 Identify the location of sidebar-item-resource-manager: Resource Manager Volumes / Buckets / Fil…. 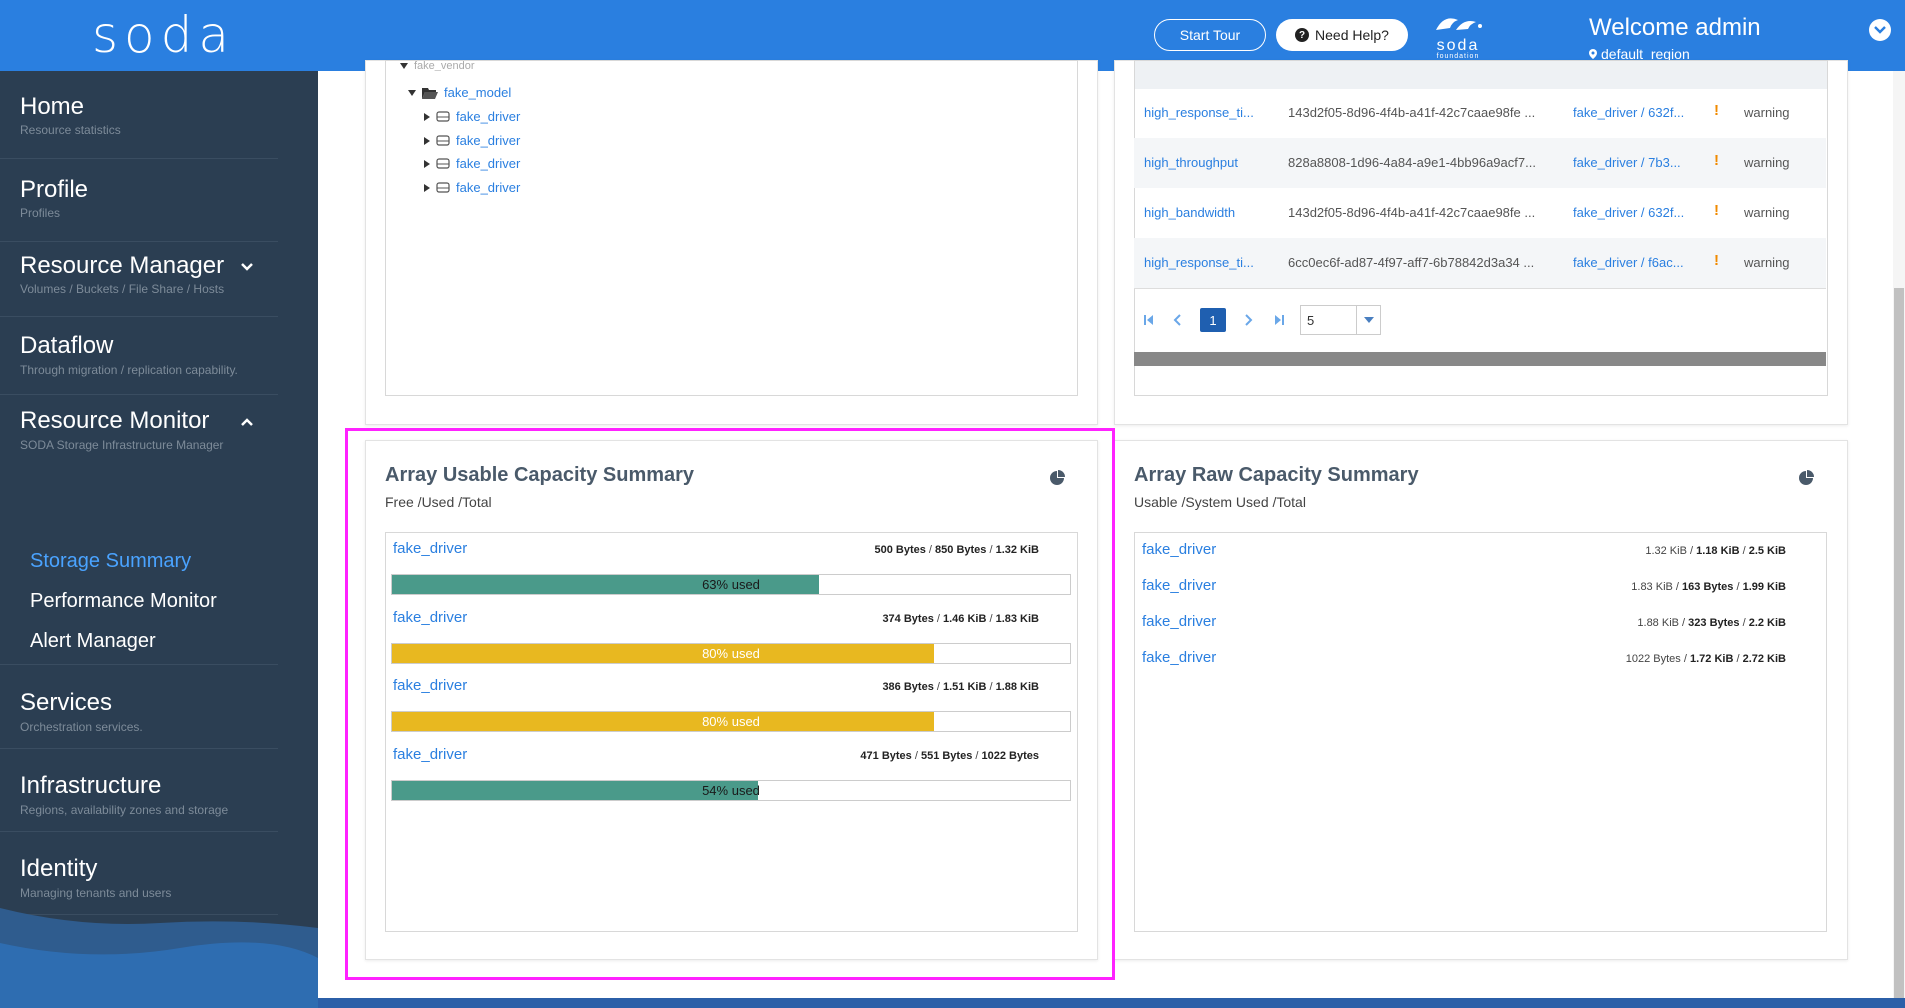
(139, 279).